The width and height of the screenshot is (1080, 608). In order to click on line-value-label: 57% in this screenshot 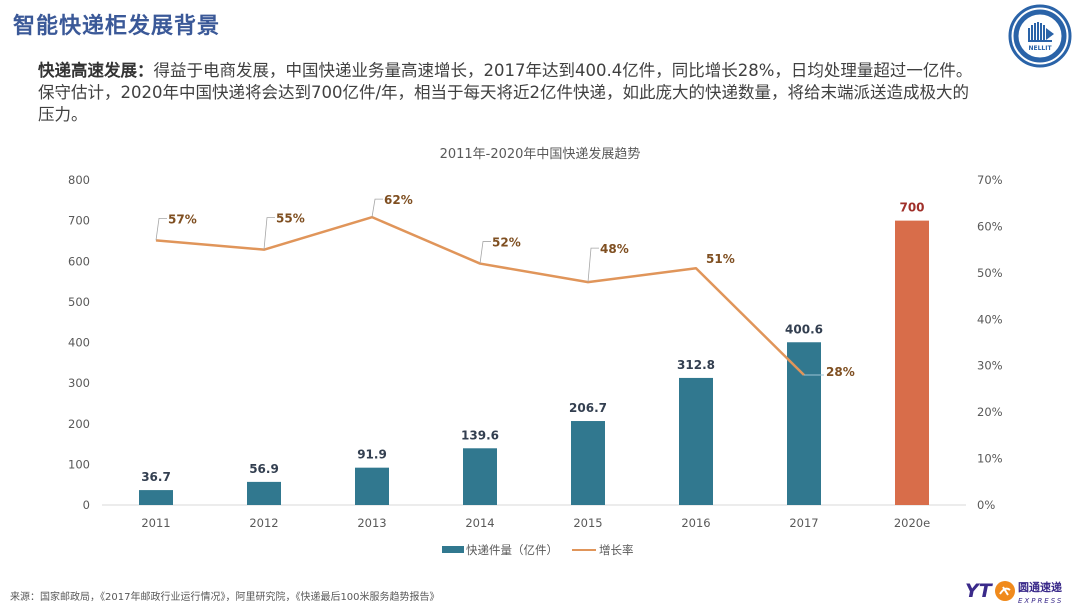, I will do `click(182, 219)`.